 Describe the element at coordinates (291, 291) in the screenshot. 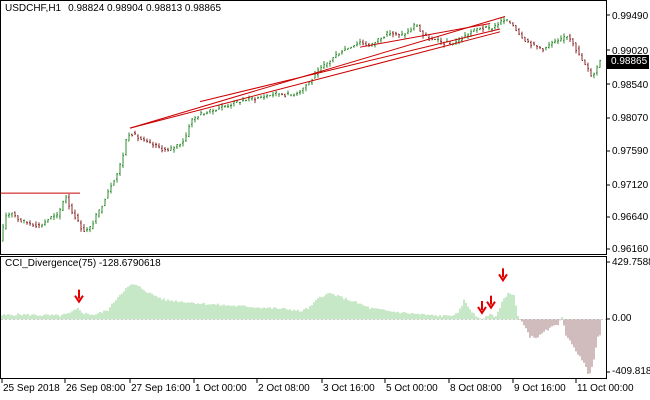

I see `divergence-arrows` at that location.